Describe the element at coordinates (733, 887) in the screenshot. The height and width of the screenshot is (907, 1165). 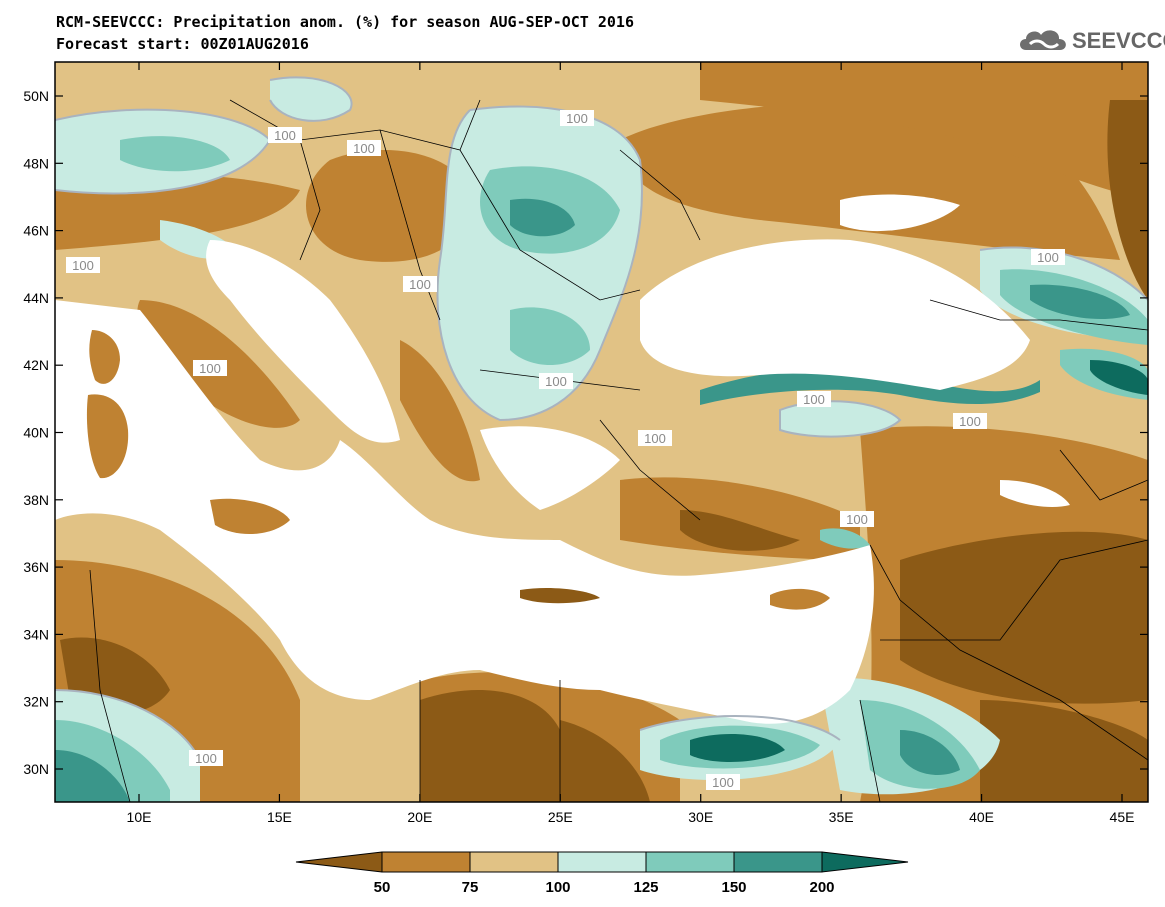
I see `colorbar-tick-label: 150` at that location.